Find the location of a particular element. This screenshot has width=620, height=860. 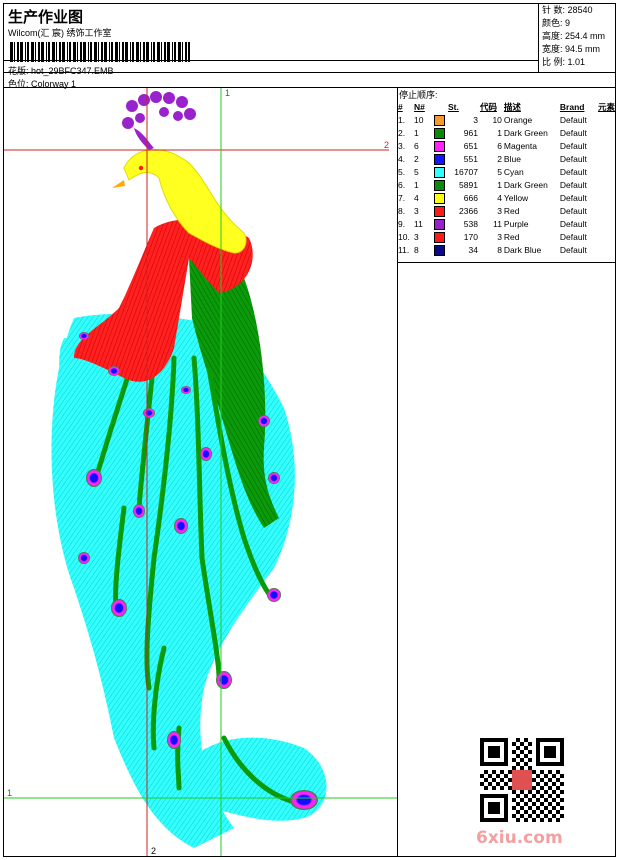

table-header-row: # N# St. 代码 描述 Brand 元素 is located at coordinates (506, 107).